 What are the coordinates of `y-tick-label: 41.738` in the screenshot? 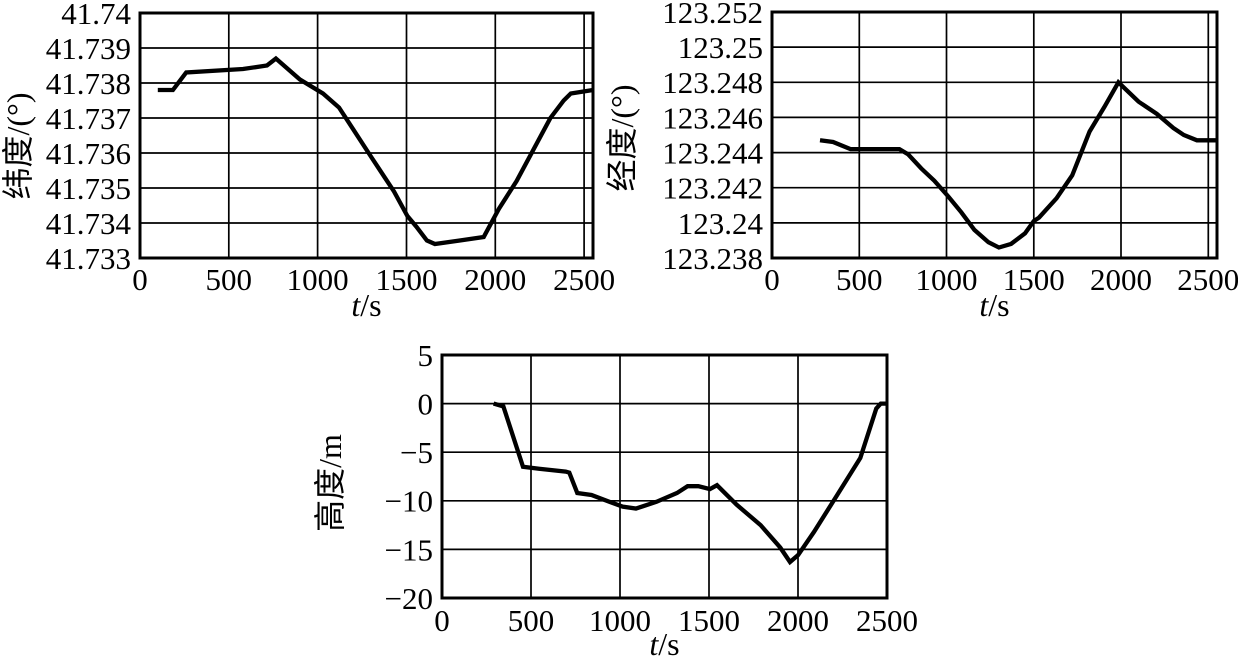 It's located at (88, 83).